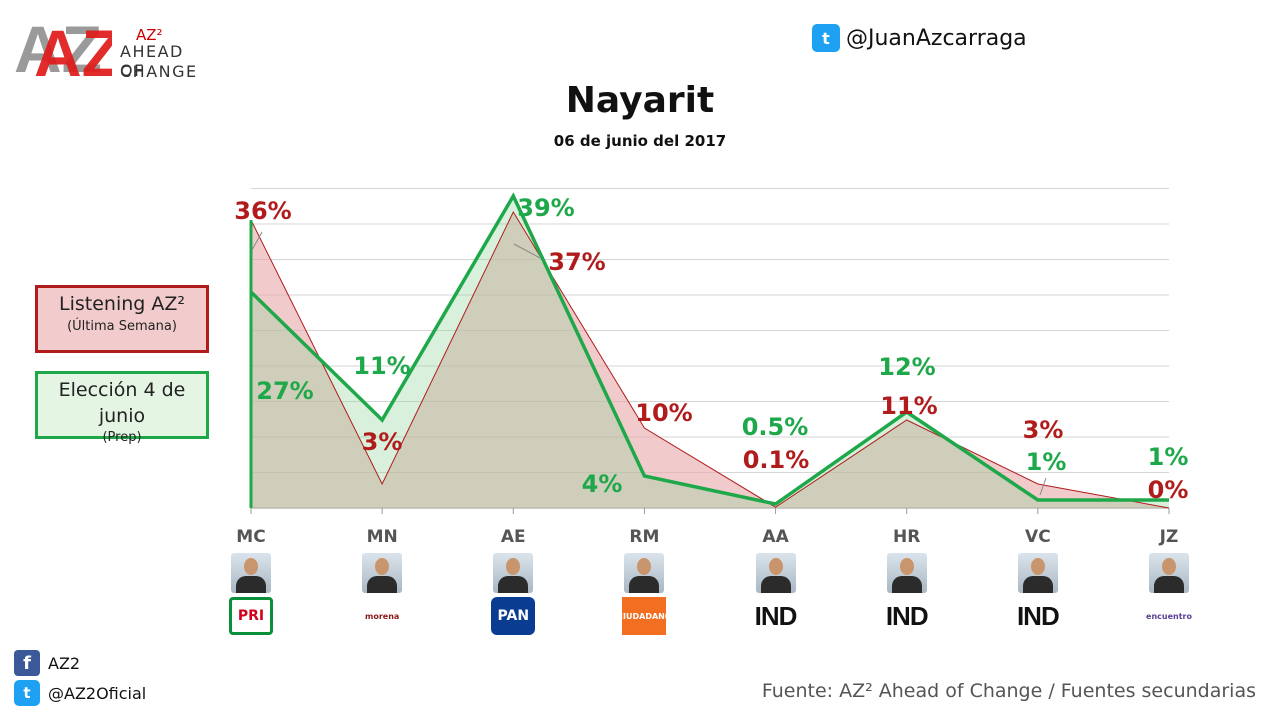  What do you see at coordinates (775, 537) in the screenshot?
I see `x-tick-label-AA: AA` at bounding box center [775, 537].